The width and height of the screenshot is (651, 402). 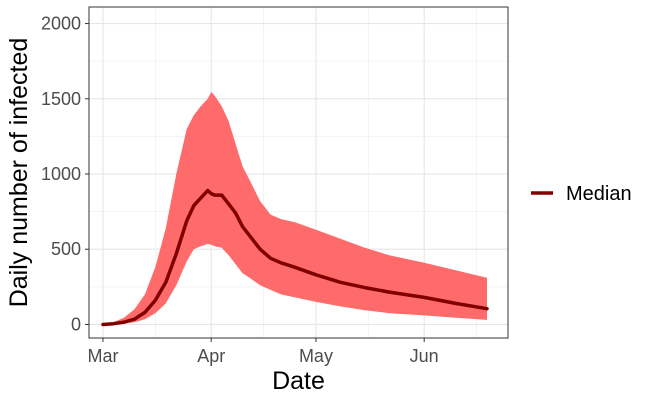 What do you see at coordinates (102, 356) in the screenshot?
I see `x-tick-label: Mar` at bounding box center [102, 356].